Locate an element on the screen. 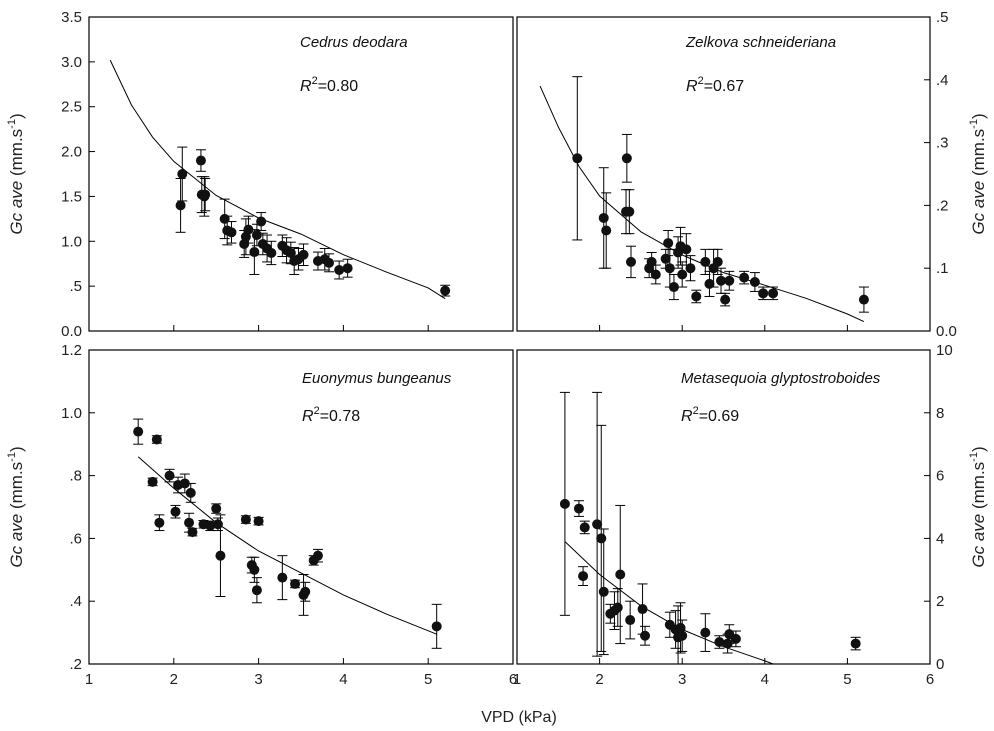 This screenshot has height=731, width=994. y-tick-label: 1.5 is located at coordinates (71, 196).